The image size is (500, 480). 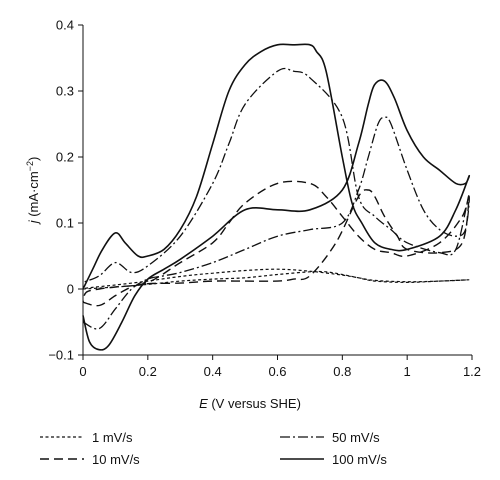 What do you see at coordinates (148, 371) in the screenshot?
I see `x-tick-label: 0.2` at bounding box center [148, 371].